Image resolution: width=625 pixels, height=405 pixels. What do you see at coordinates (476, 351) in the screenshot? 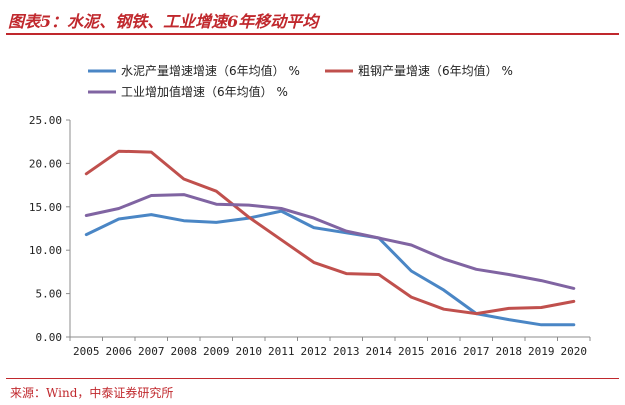
I see `x-tick-label: 2017` at bounding box center [476, 351].